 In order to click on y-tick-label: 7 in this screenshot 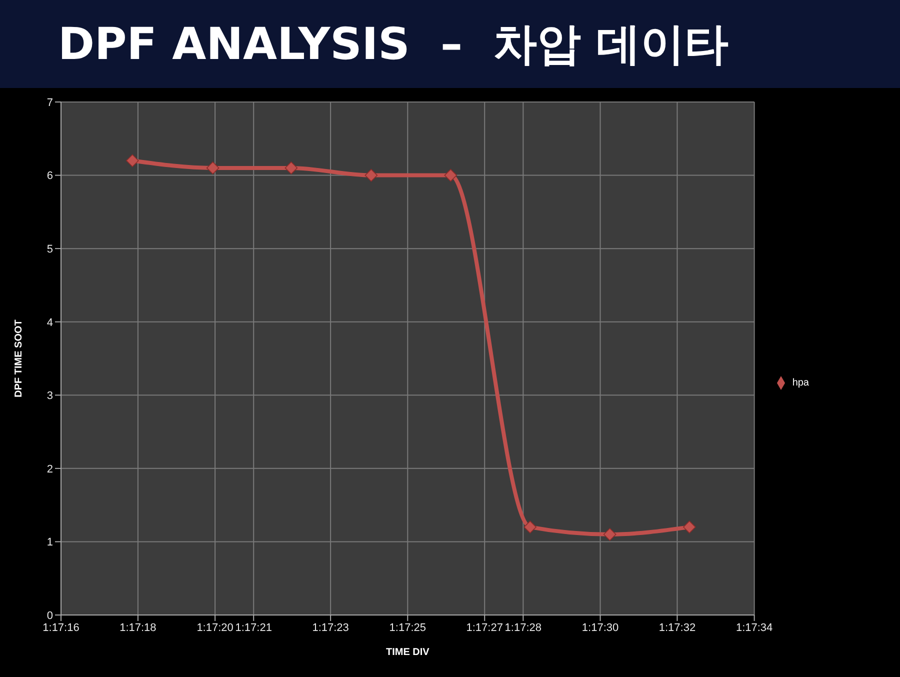, I will do `click(49, 102)`.